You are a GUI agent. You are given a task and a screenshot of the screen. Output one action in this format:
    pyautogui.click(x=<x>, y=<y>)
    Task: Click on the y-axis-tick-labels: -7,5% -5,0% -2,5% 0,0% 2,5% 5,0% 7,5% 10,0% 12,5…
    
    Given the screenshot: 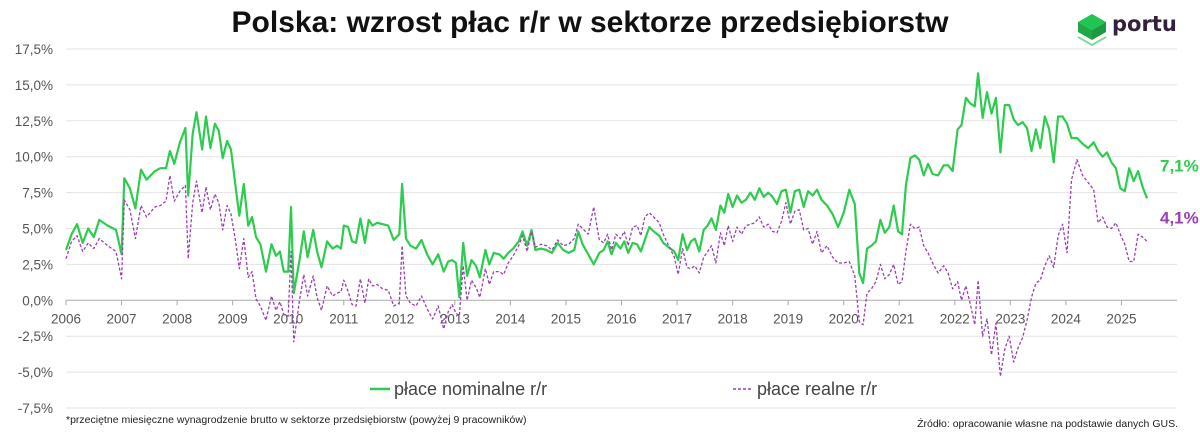 What is the action you would take?
    pyautogui.click(x=34, y=229)
    